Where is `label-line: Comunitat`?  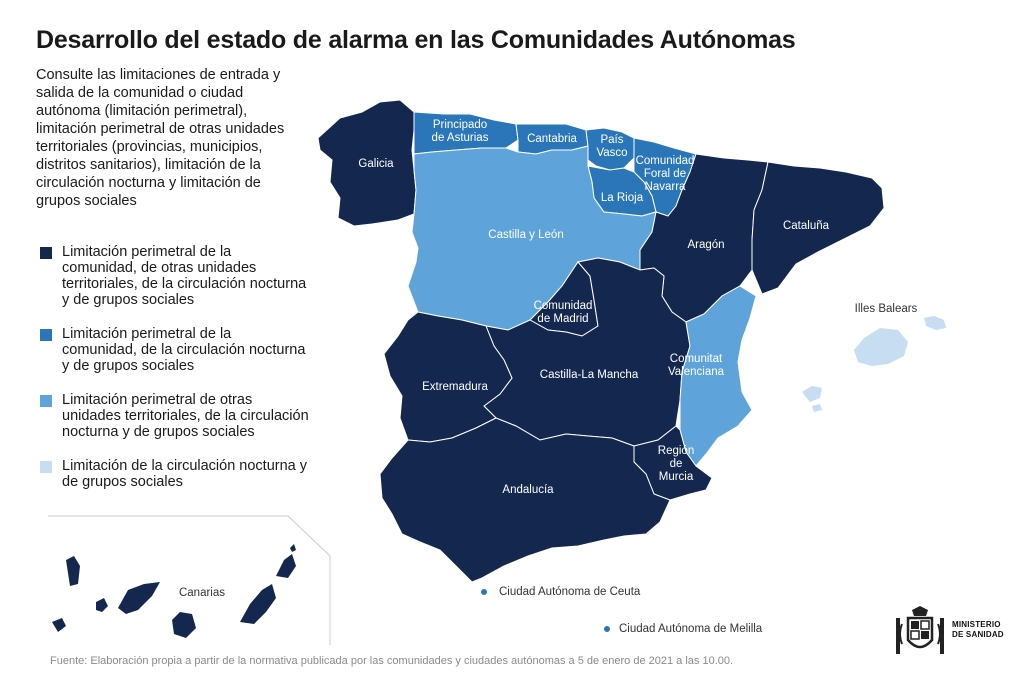 label-line: Comunitat is located at coordinates (696, 359).